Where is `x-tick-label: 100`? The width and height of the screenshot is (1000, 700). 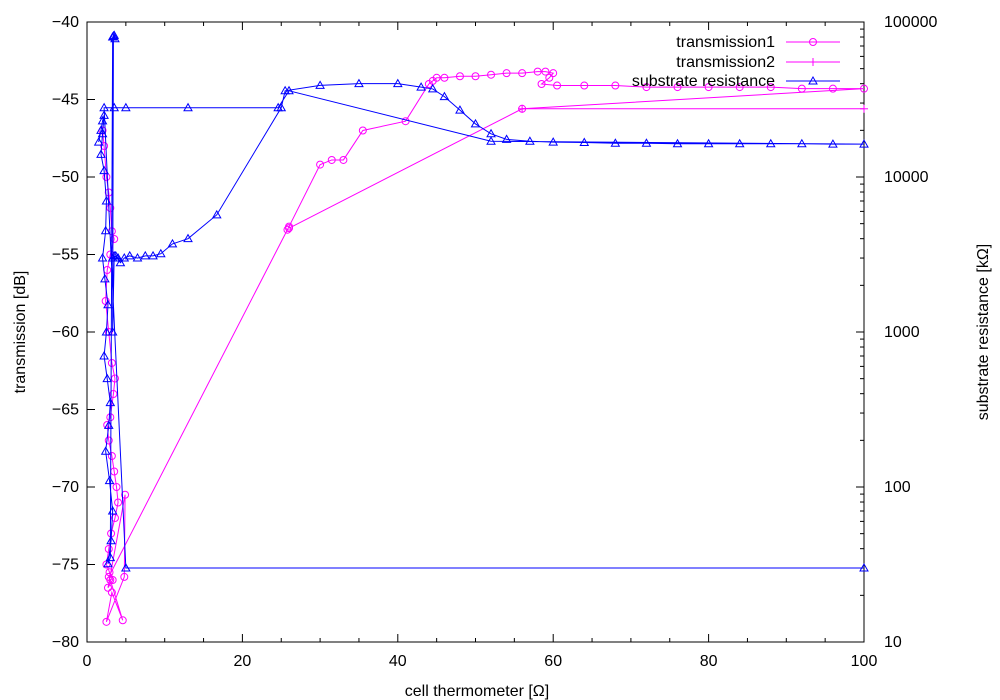
x-tick-label: 100 is located at coordinates (864, 661).